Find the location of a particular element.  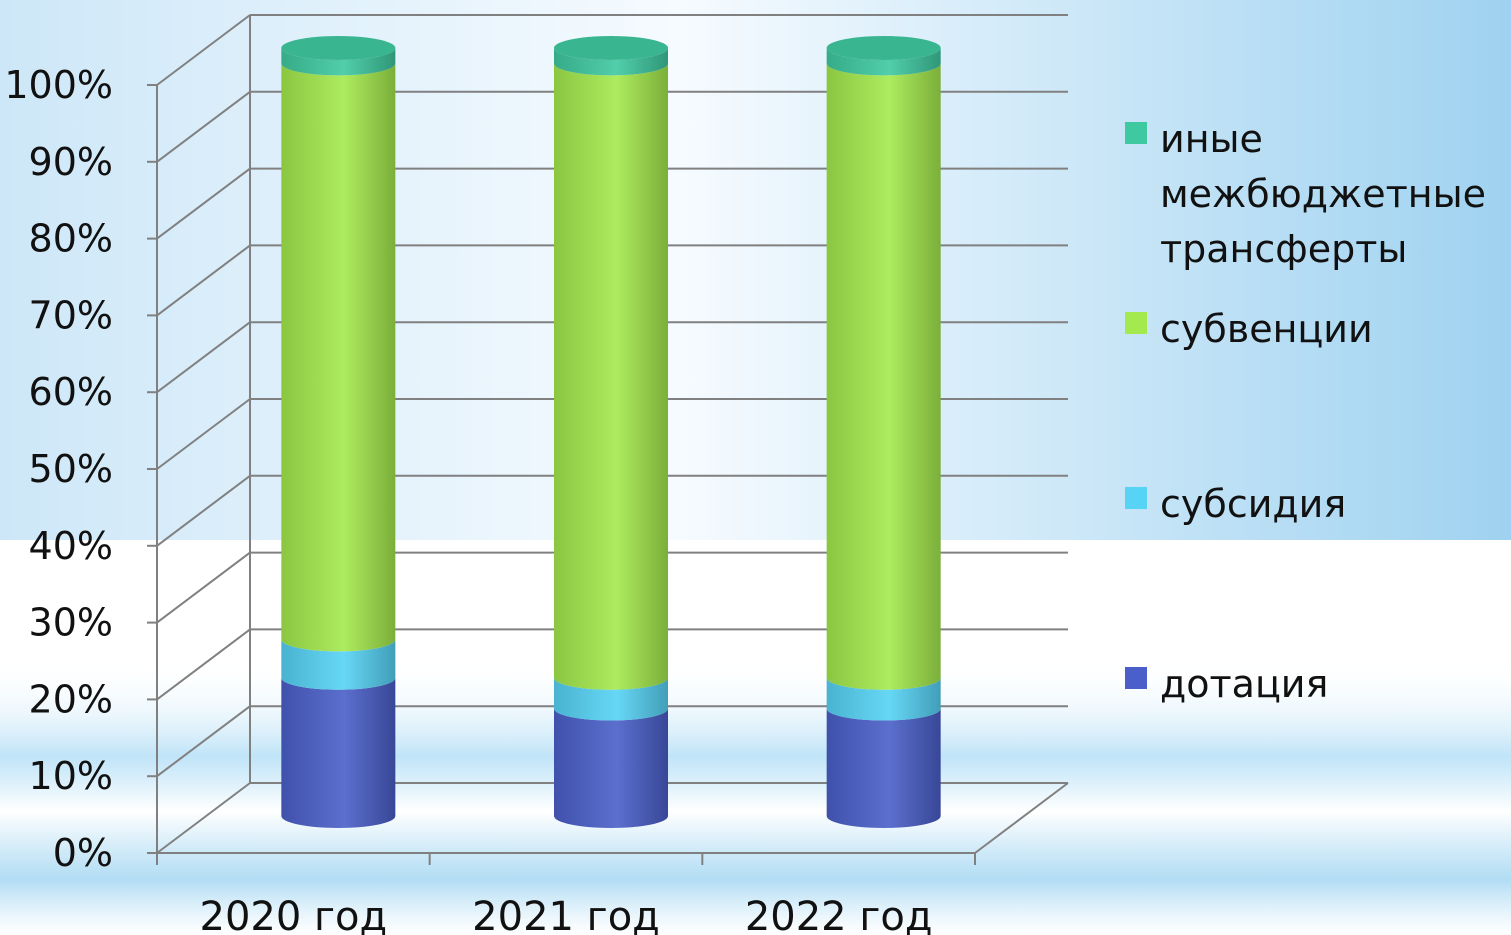

x-tick-label: 2020 год is located at coordinates (294, 914).